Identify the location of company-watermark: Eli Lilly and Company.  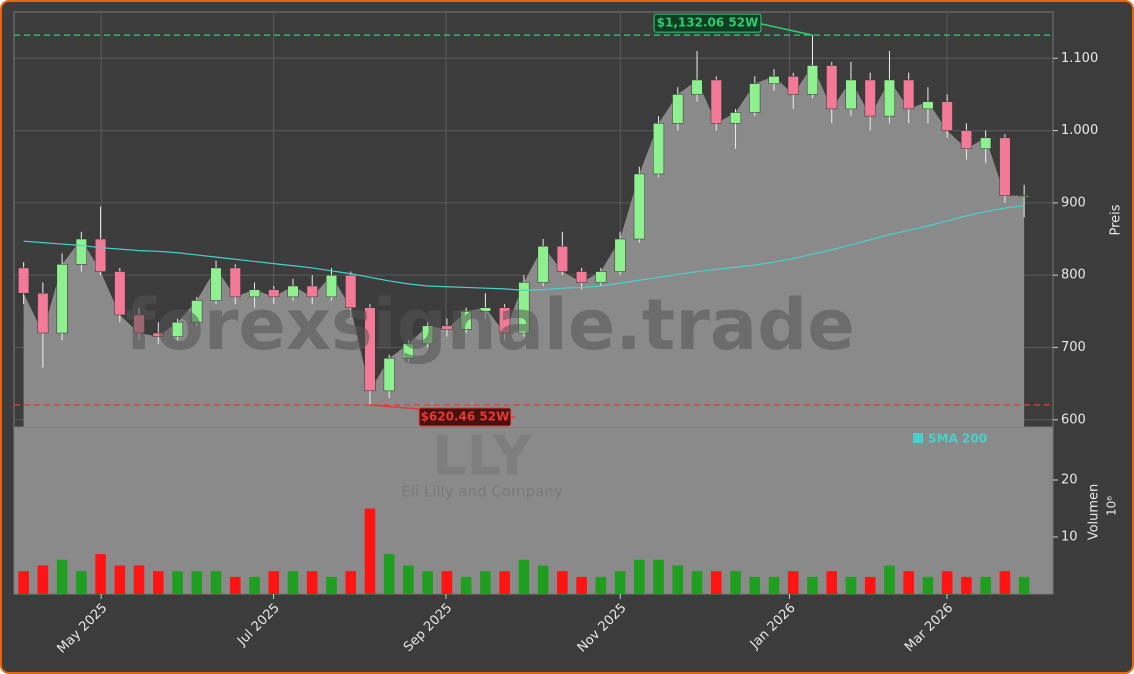
(482, 492).